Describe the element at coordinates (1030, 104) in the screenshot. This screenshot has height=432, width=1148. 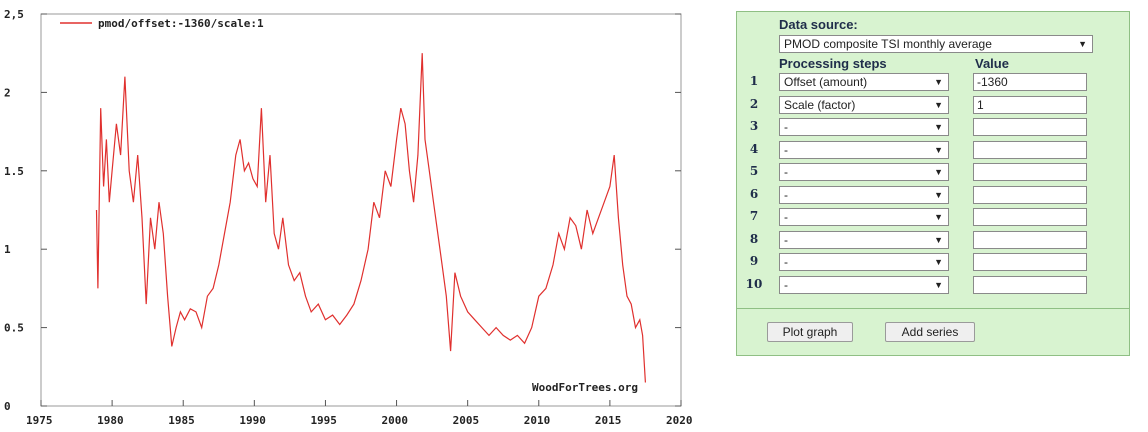
I see `step-value-input: 1` at that location.